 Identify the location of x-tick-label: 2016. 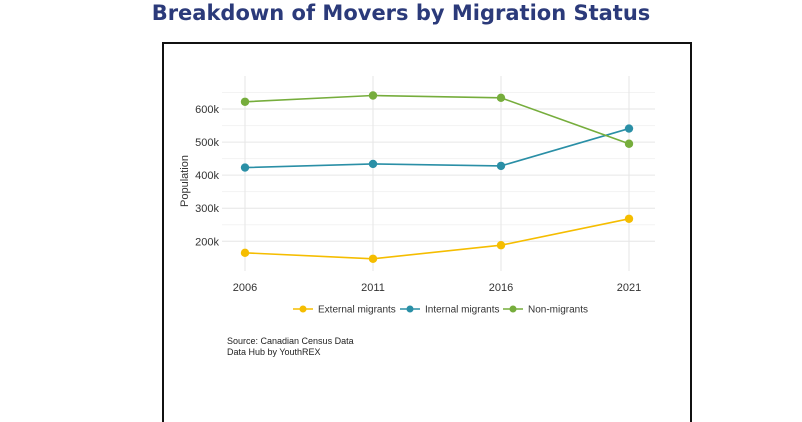
(501, 288).